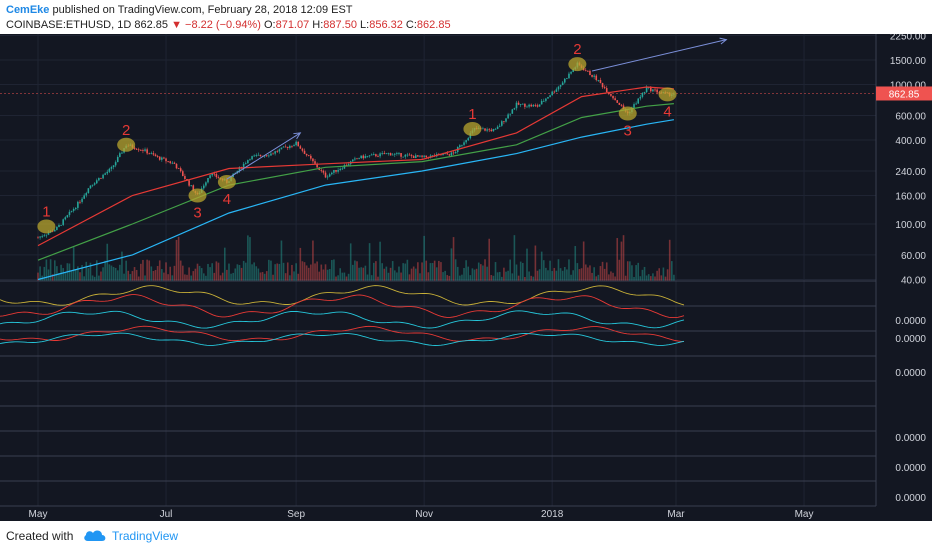 This screenshot has width=932, height=550. I want to click on wave-highlight-circle, so click(667, 94).